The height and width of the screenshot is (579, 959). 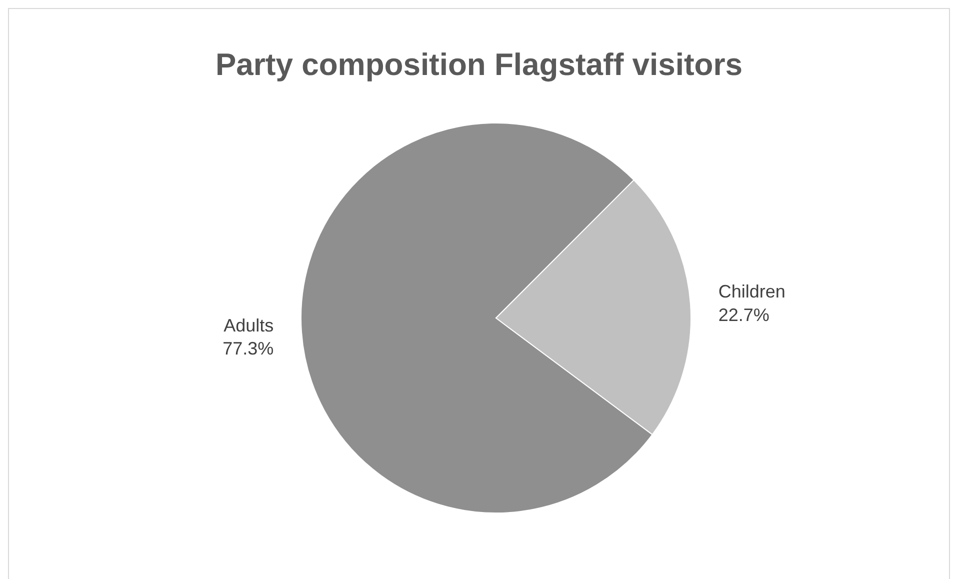 What do you see at coordinates (744, 314) in the screenshot?
I see `data-label: 22.7%` at bounding box center [744, 314].